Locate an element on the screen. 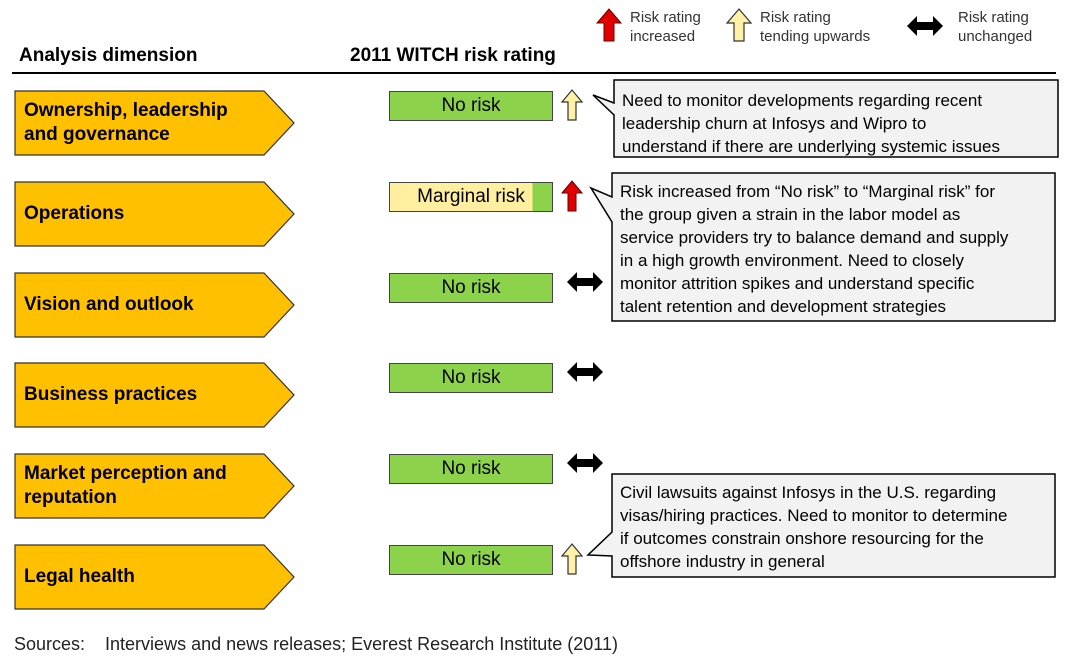 Image resolution: width=1080 pixels, height=660 pixels. dimension-label-line: Ownership, leadership is located at coordinates (126, 110).